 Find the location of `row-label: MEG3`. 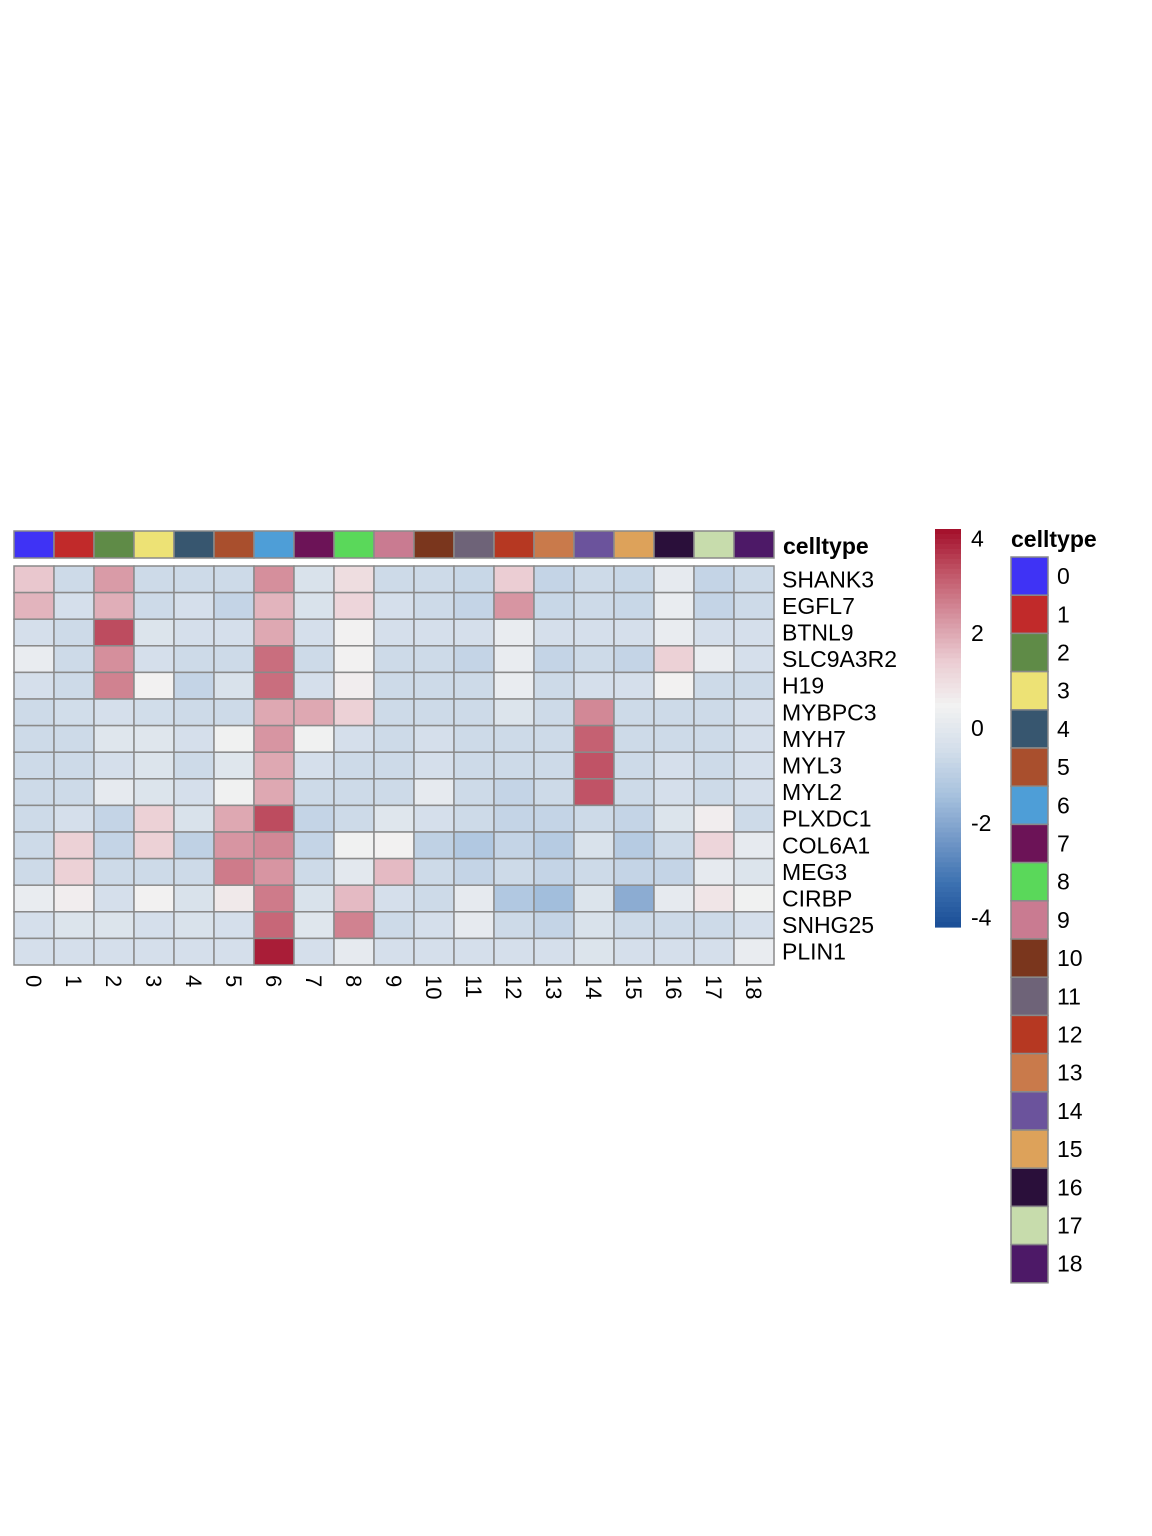

row-label: MEG3 is located at coordinates (814, 872).